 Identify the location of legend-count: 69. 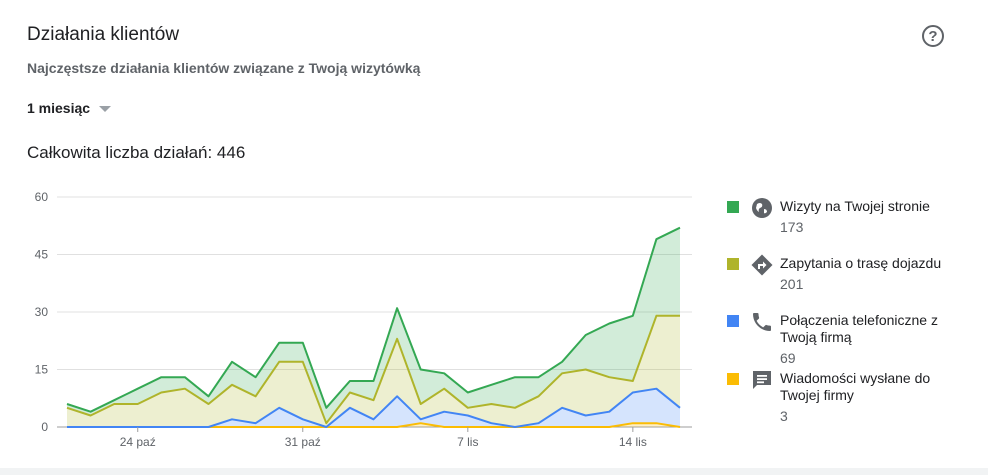
(788, 358).